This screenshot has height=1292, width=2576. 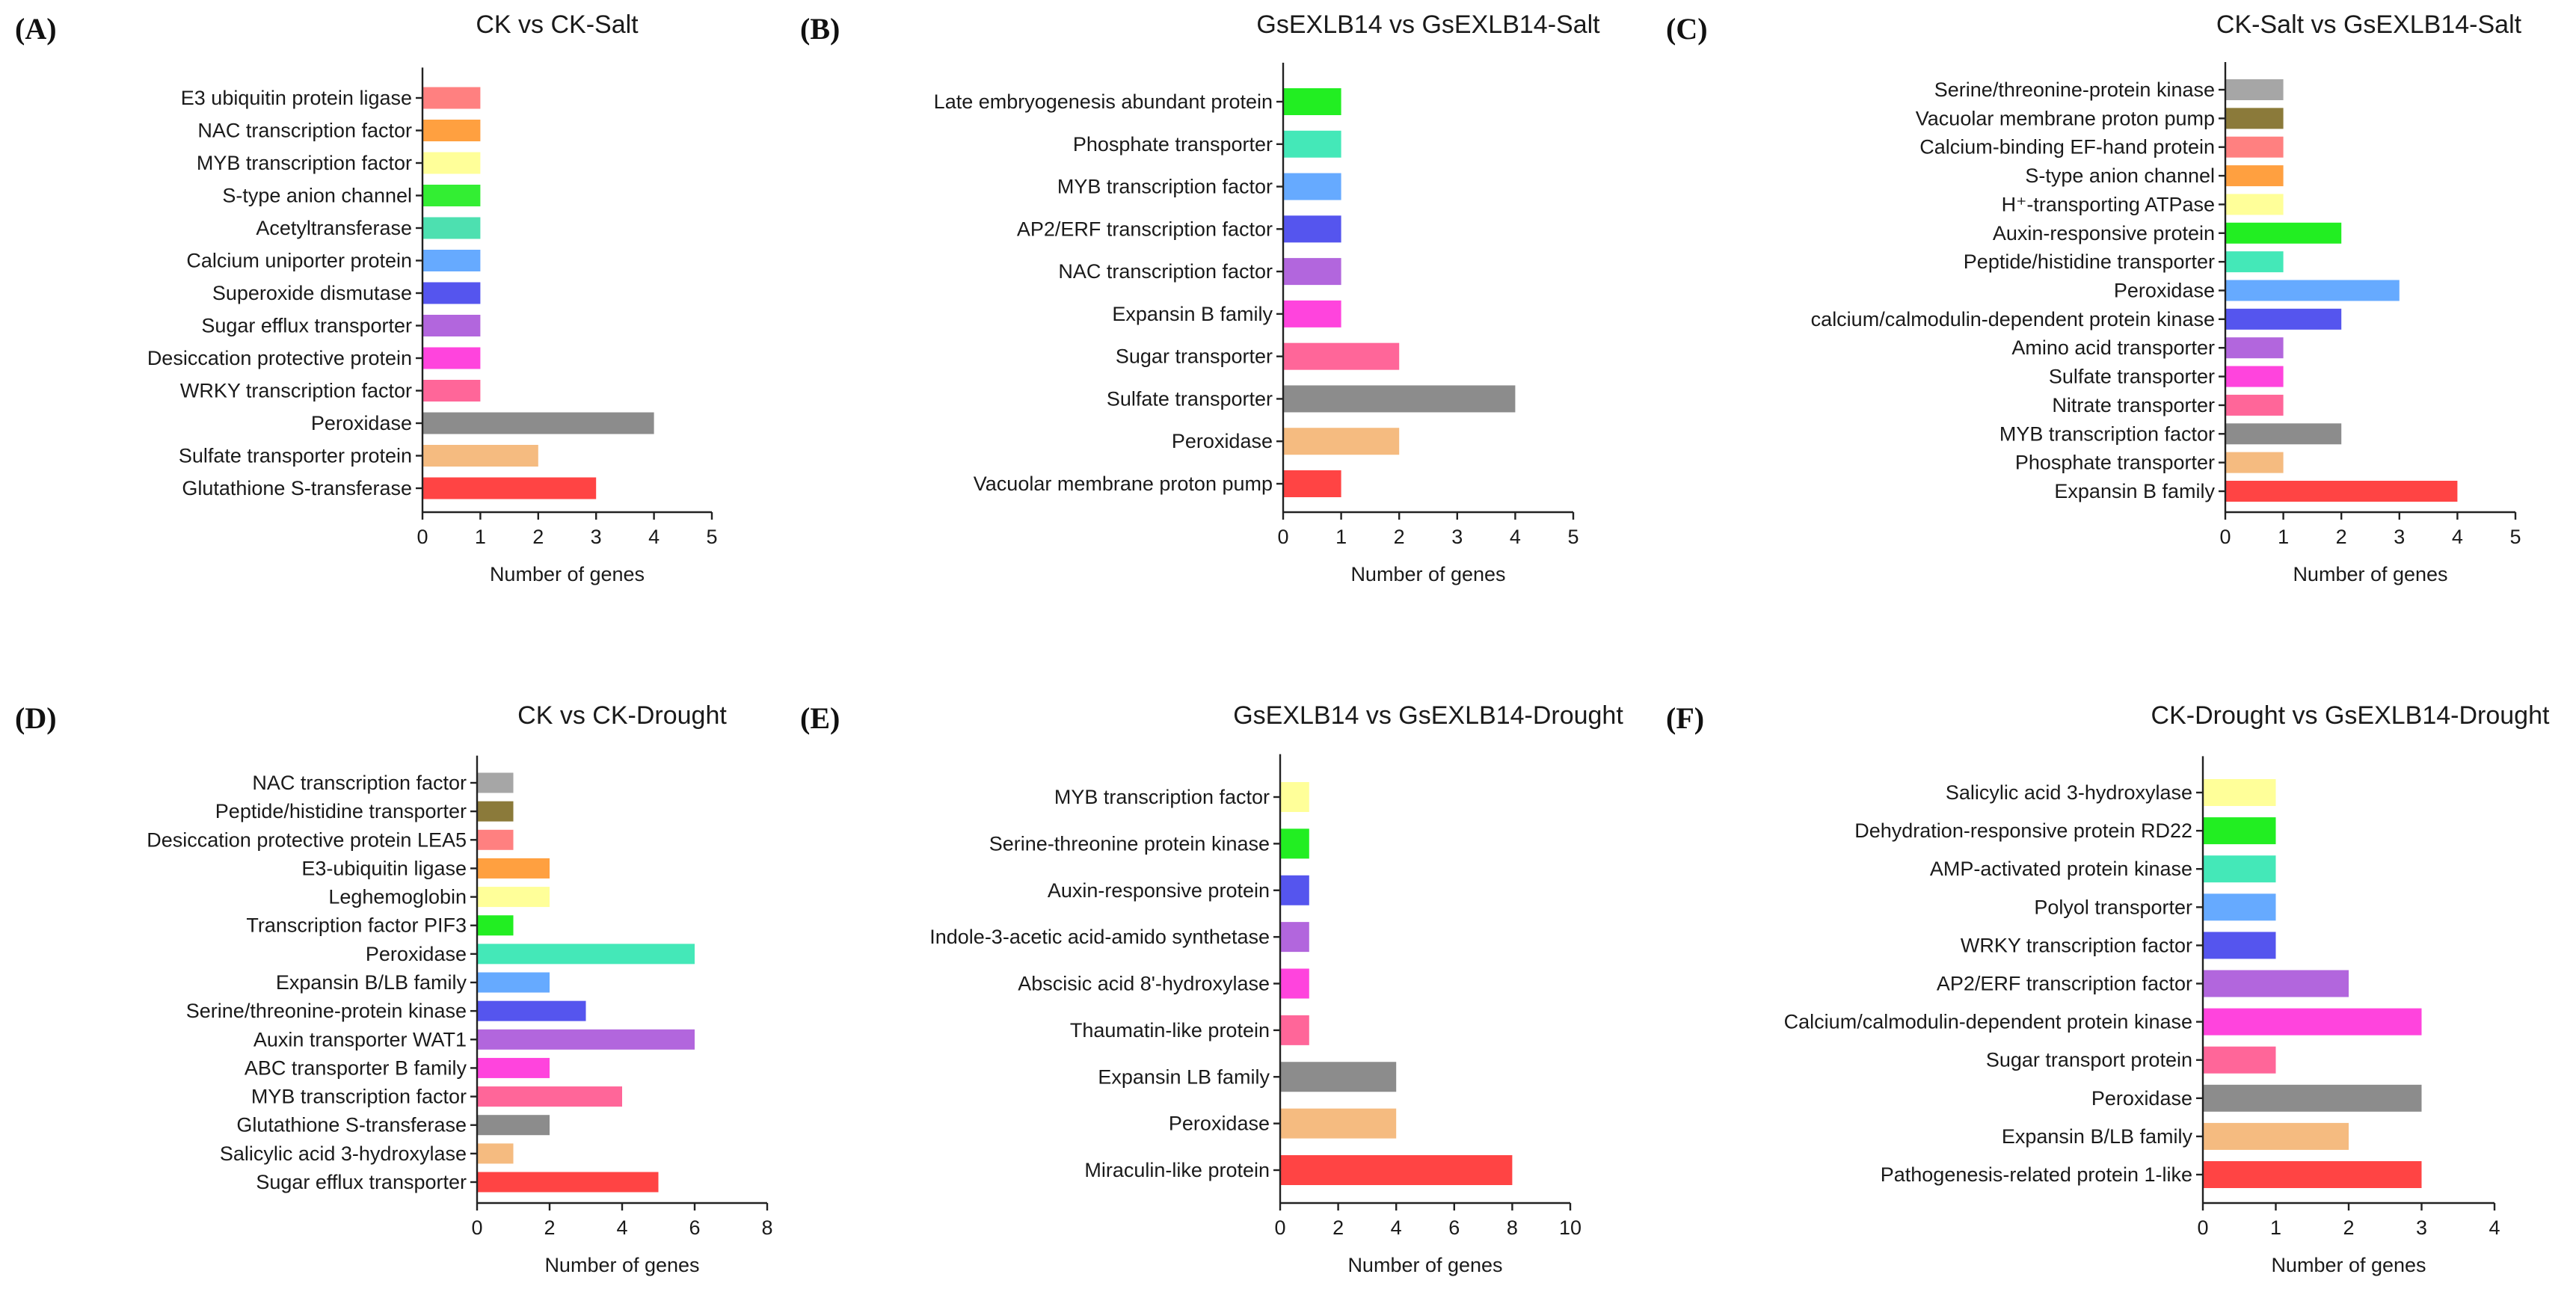 I want to click on category-label: Desiccation protective protein LEA5, so click(x=307, y=839).